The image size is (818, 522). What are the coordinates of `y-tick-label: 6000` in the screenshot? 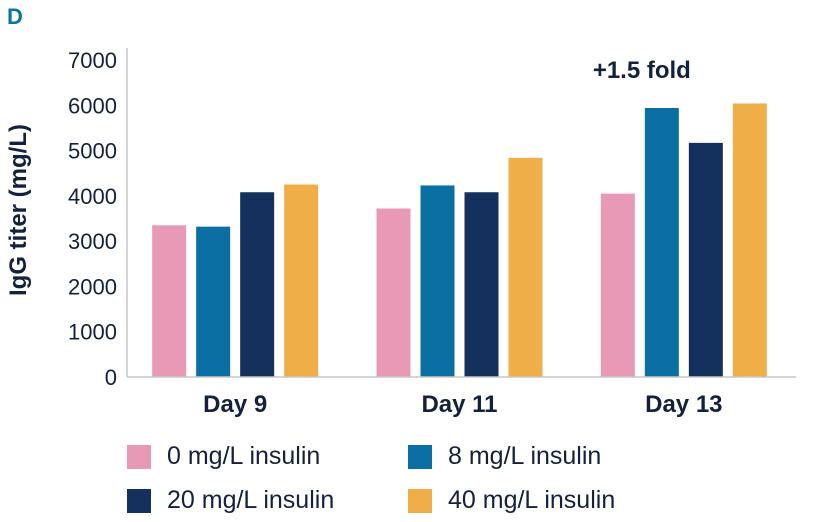 It's located at (92, 105).